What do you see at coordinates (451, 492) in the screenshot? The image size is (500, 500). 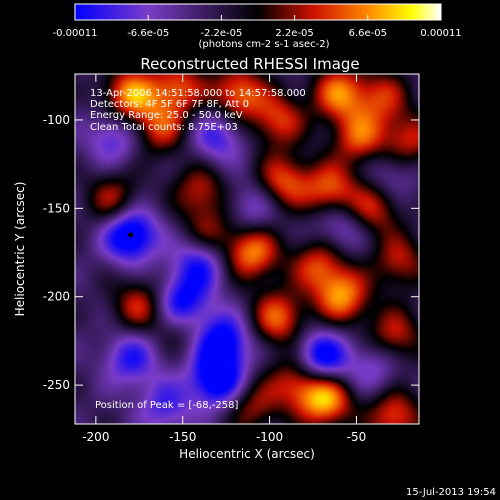 I see `footer-timestamp: 15-Jul-2013 19:54` at bounding box center [451, 492].